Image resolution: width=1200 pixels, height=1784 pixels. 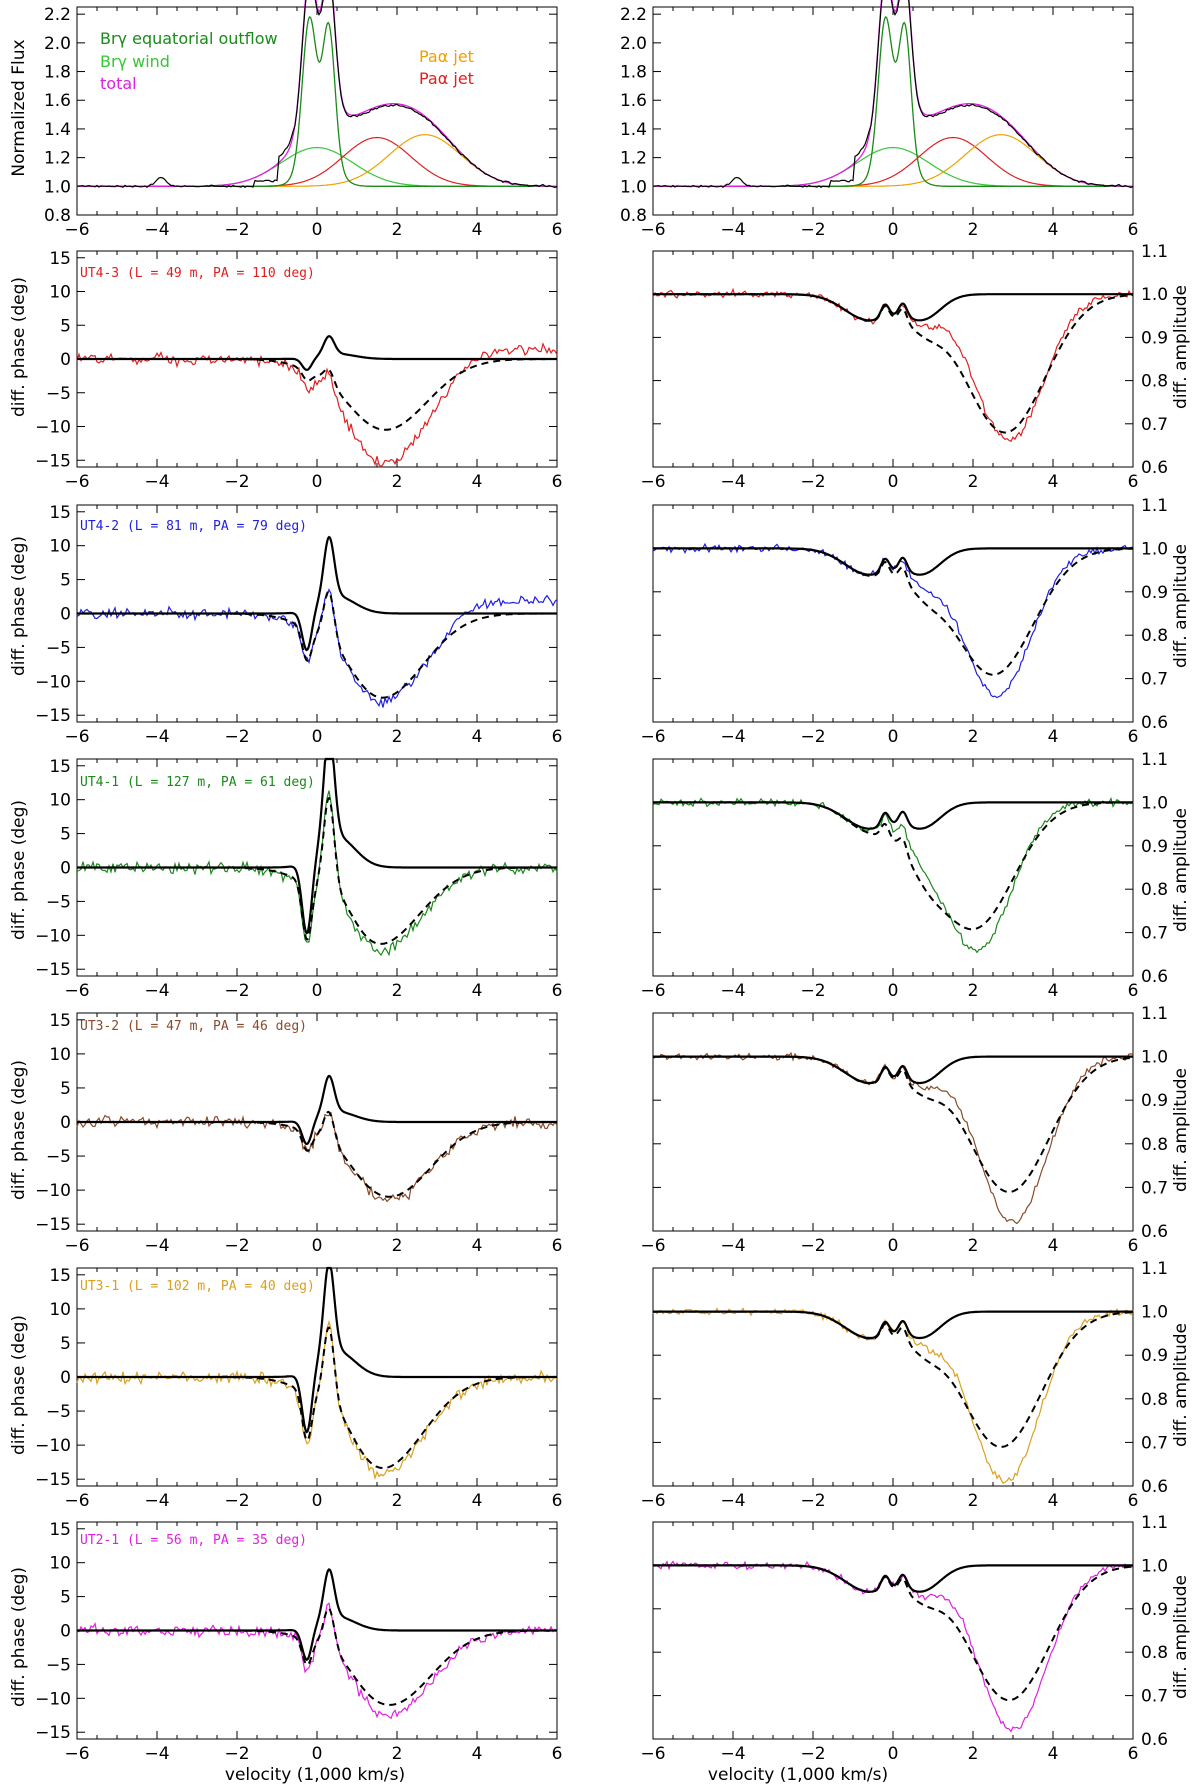 I want to click on amp-panel-6-ytick-label: 0.9, so click(x=1154, y=1610).